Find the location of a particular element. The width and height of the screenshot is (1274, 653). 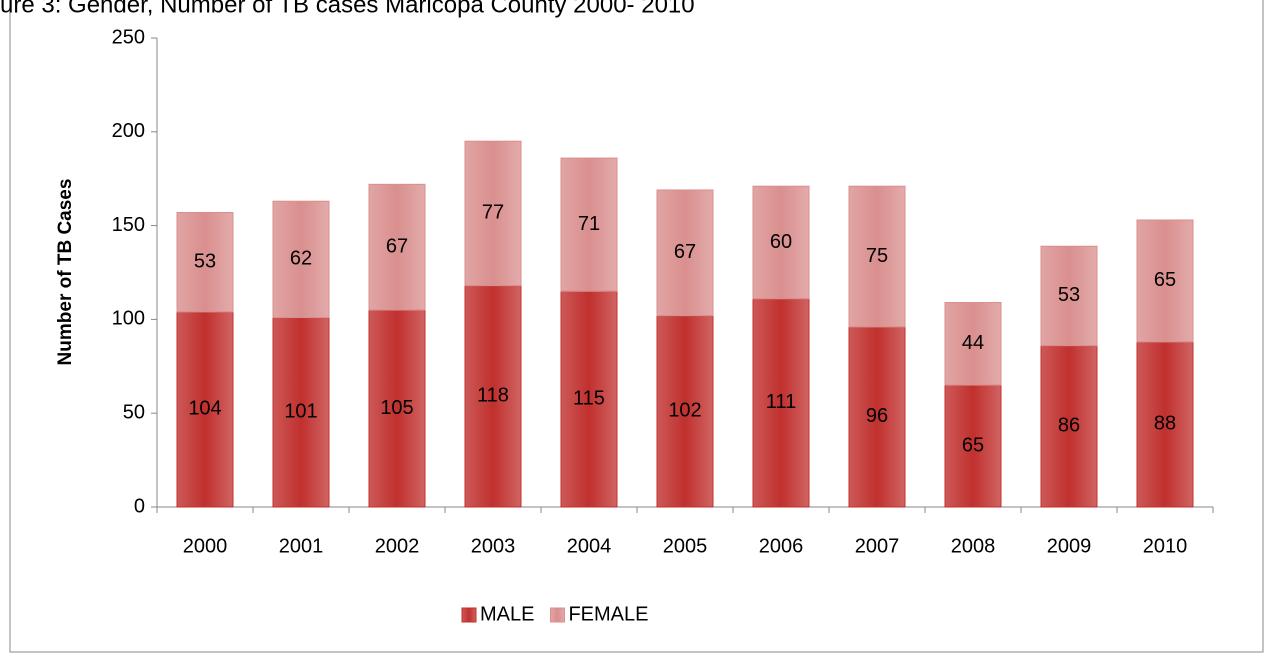

data-label: 102 is located at coordinates (684, 411).